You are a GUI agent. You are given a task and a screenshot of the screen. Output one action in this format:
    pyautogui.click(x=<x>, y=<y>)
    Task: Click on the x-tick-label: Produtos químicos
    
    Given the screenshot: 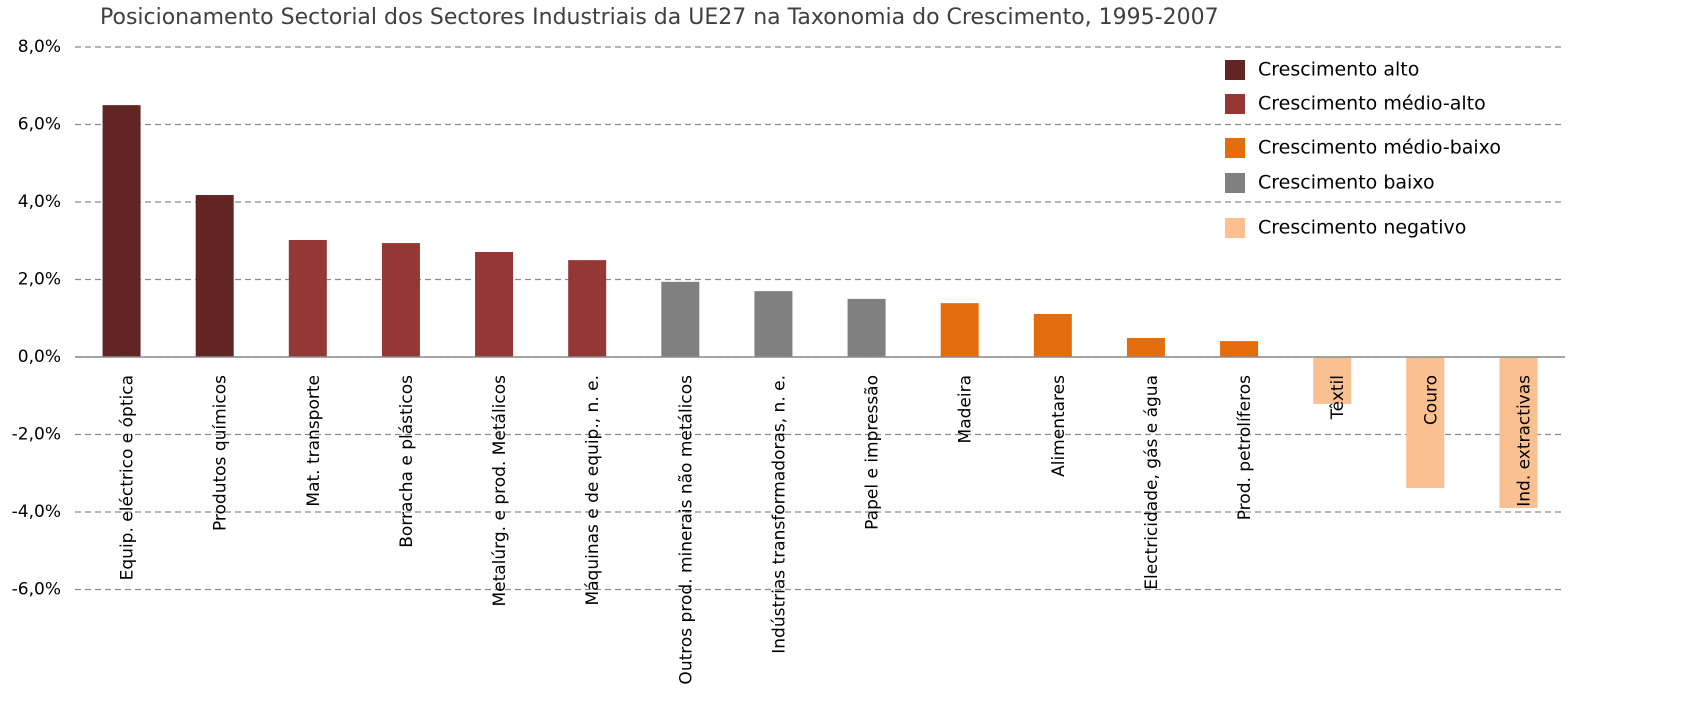 What is the action you would take?
    pyautogui.click(x=221, y=453)
    